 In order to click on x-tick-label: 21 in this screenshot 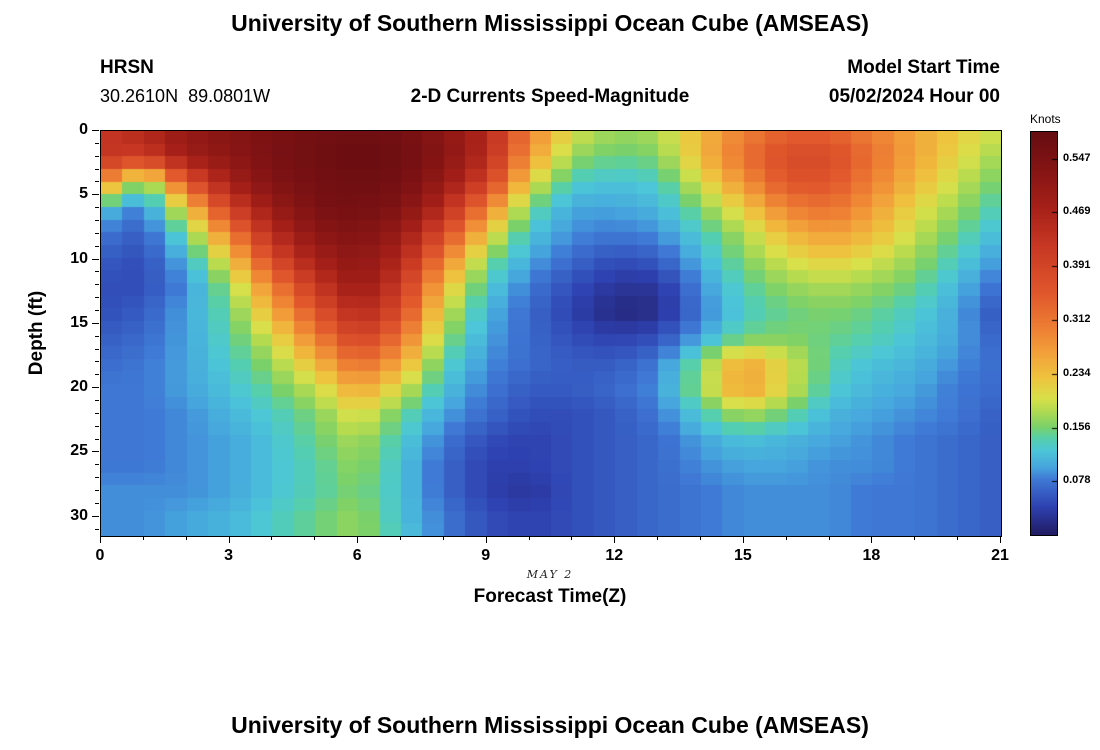, I will do `click(1000, 555)`.